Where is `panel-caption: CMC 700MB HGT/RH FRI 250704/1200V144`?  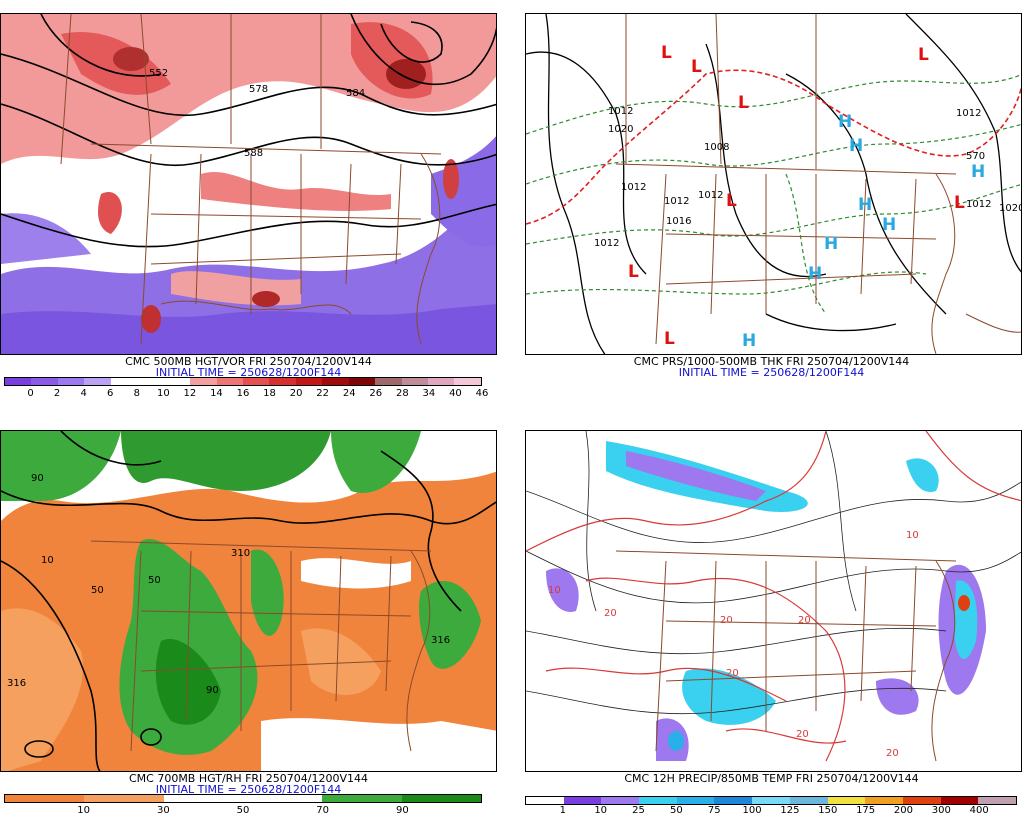 panel-caption: CMC 700MB HGT/RH FRI 250704/1200V144 is located at coordinates (248, 778).